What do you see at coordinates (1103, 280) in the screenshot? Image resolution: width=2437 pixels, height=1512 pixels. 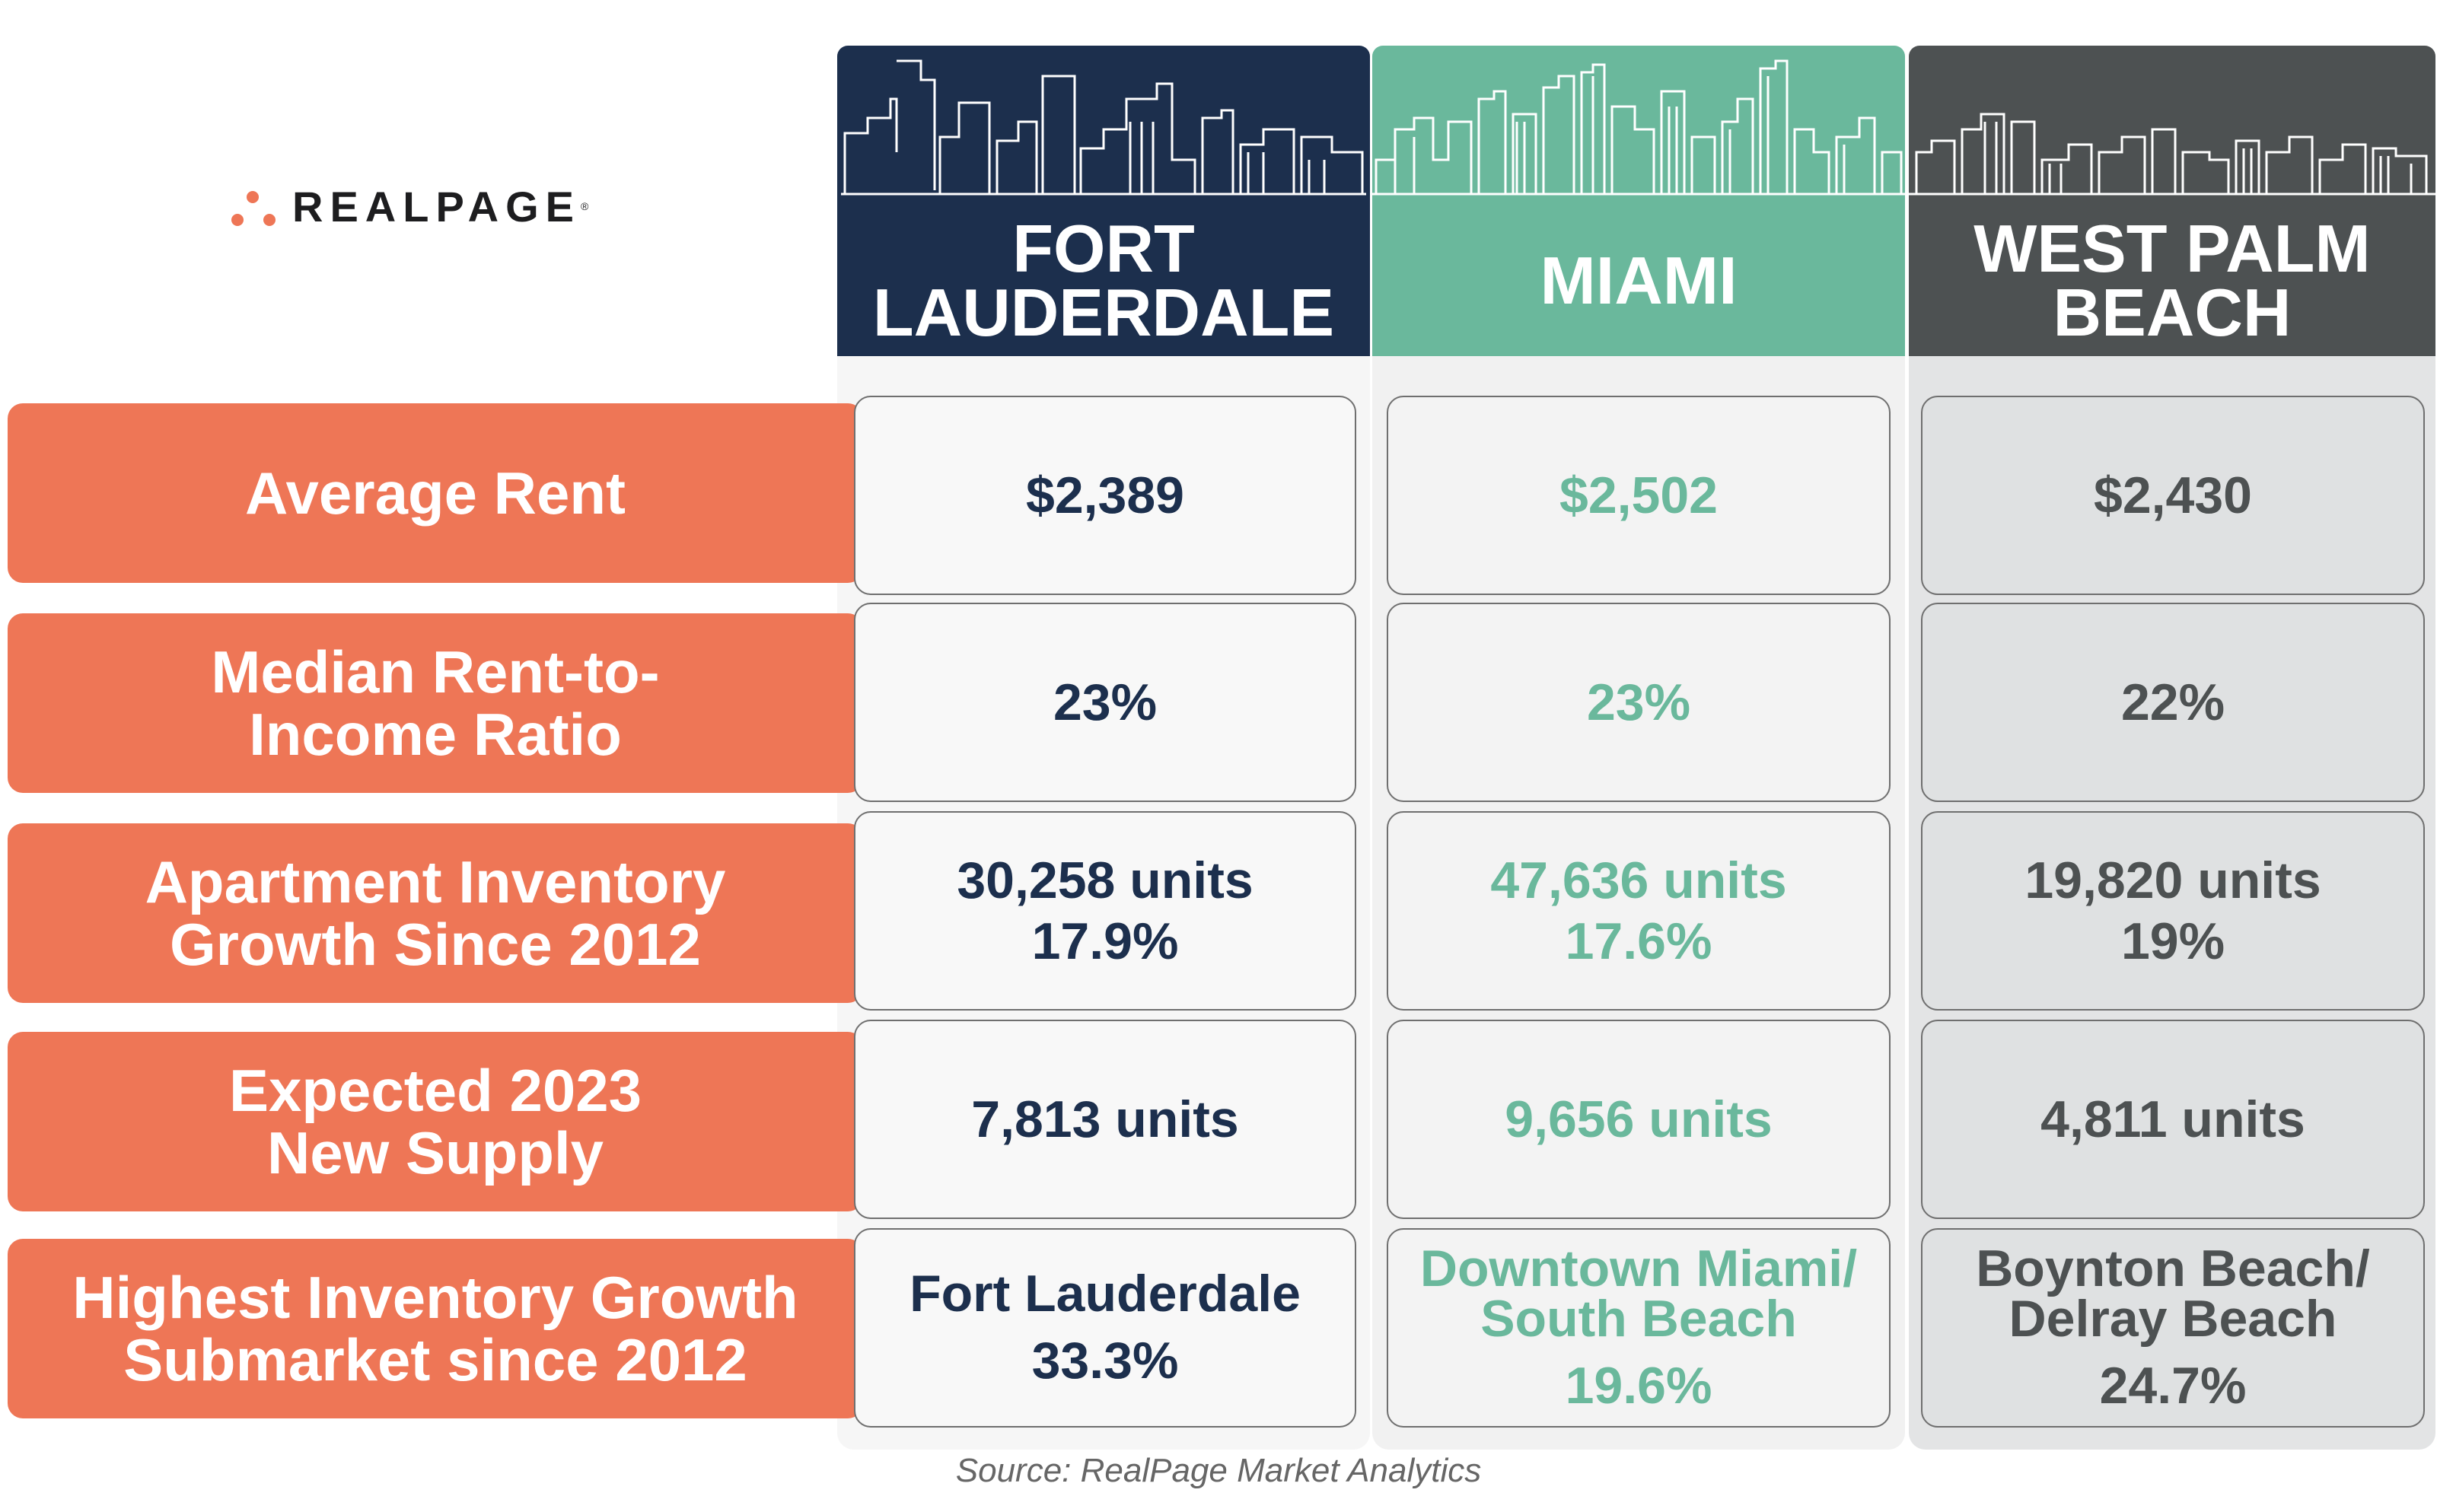 I see `fort-lauderdale-title: FORT LAUDERDALE` at bounding box center [1103, 280].